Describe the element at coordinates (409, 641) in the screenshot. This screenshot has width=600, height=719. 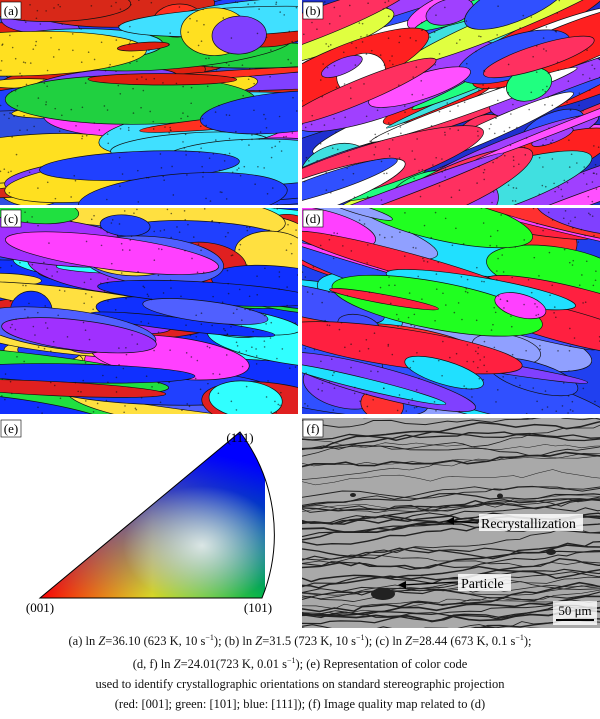
I see `caption-text: Z` at that location.